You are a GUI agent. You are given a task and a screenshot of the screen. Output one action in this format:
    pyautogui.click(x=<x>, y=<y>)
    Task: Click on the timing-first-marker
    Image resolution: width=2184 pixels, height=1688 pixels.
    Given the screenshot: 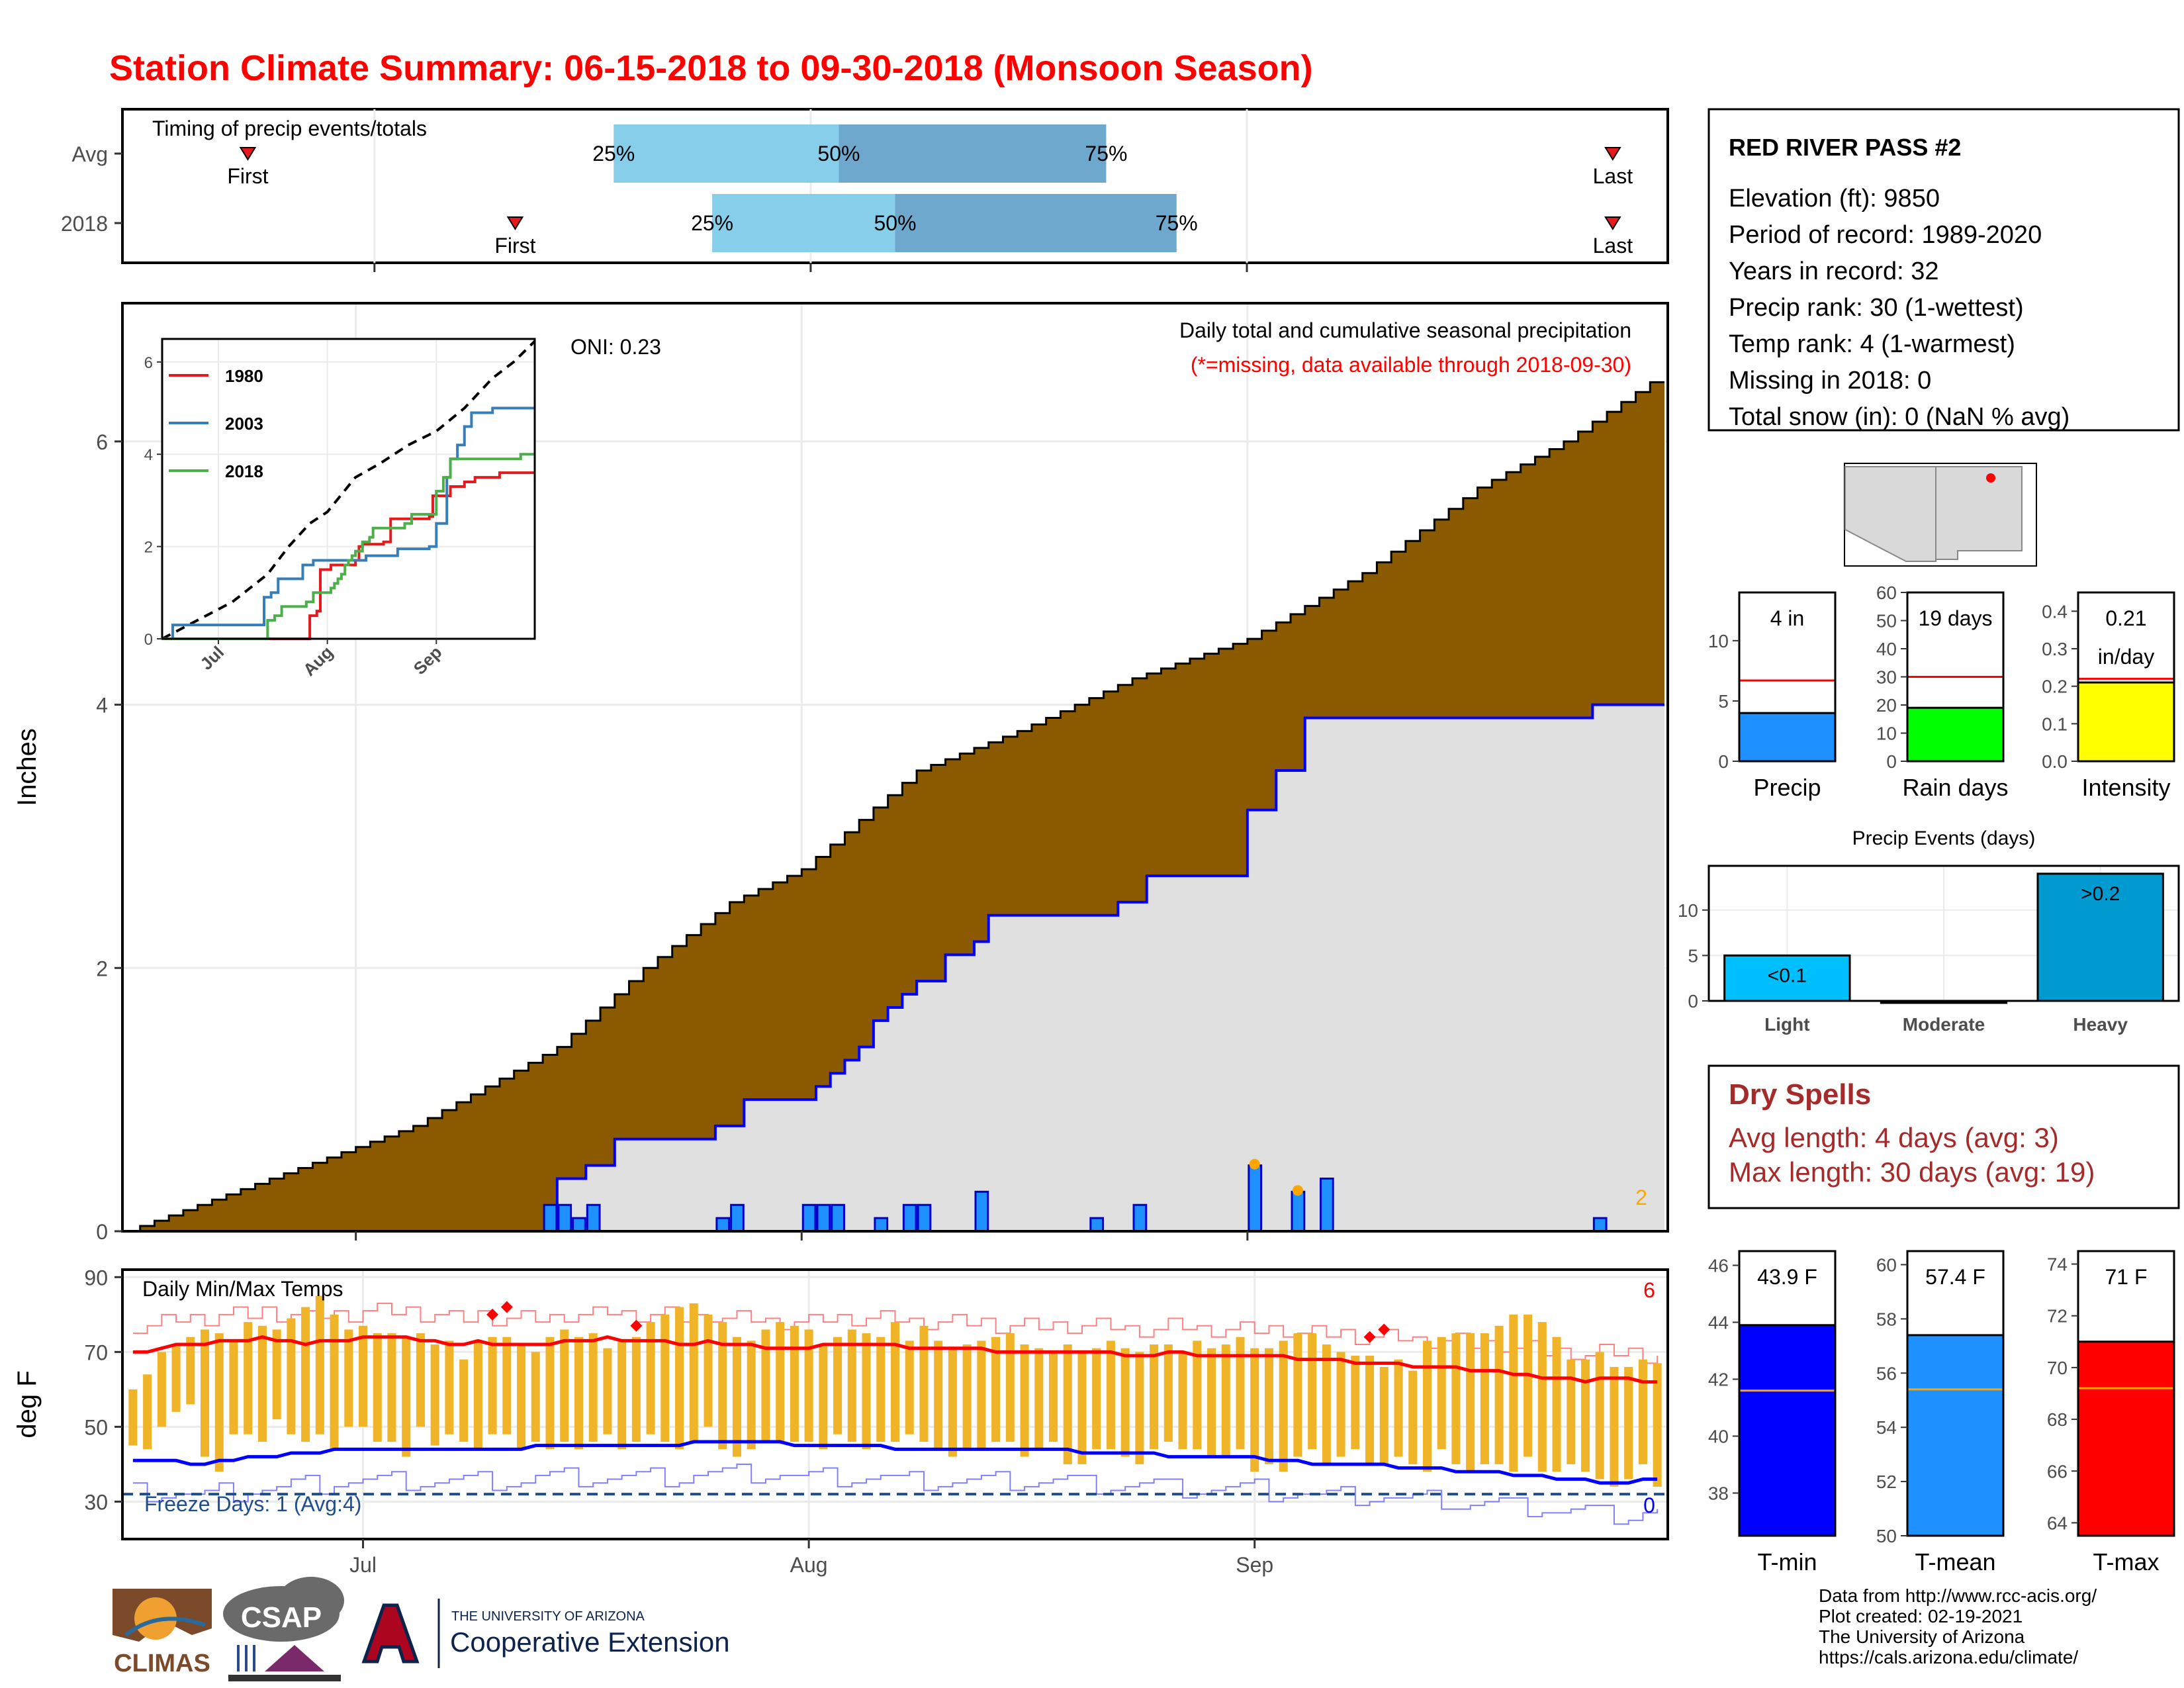 What is the action you would take?
    pyautogui.click(x=248, y=154)
    